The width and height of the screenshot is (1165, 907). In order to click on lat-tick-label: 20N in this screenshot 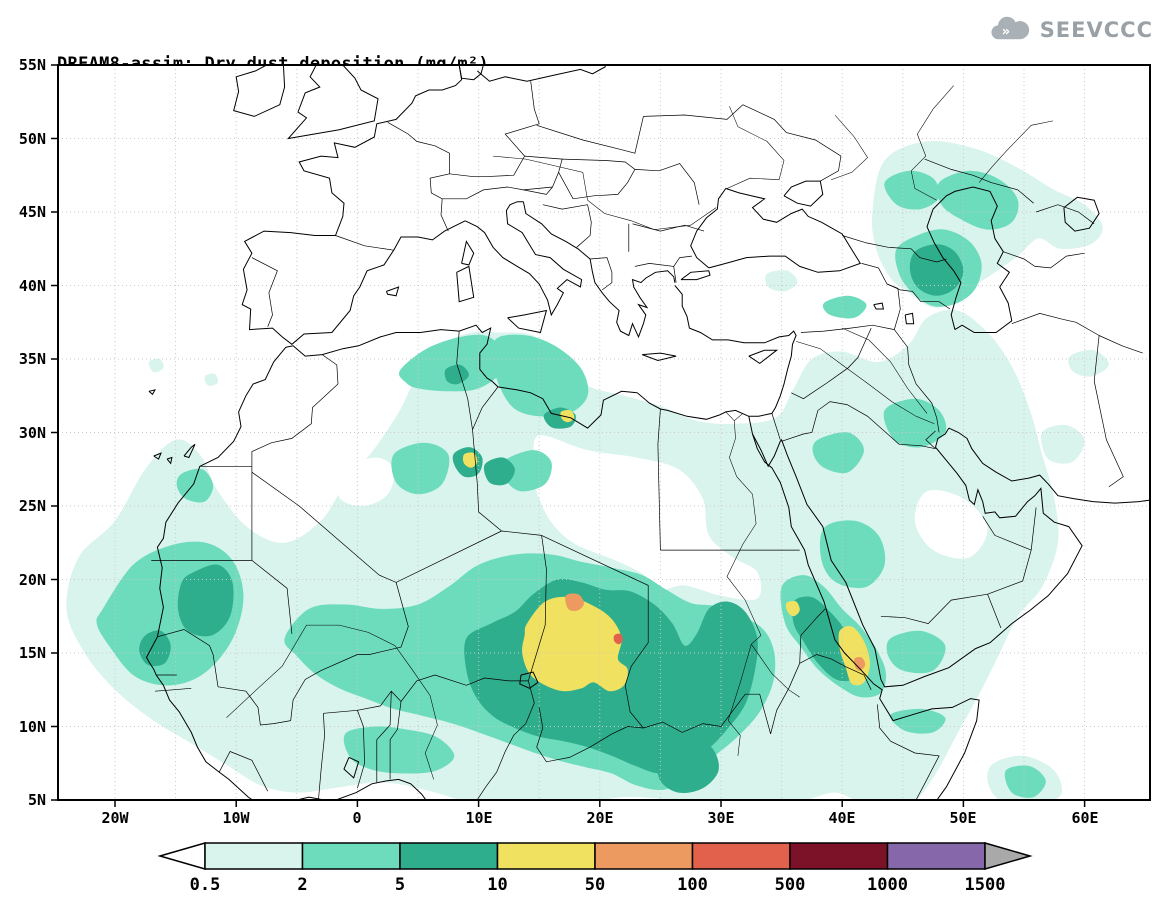, I will do `click(32, 580)`.